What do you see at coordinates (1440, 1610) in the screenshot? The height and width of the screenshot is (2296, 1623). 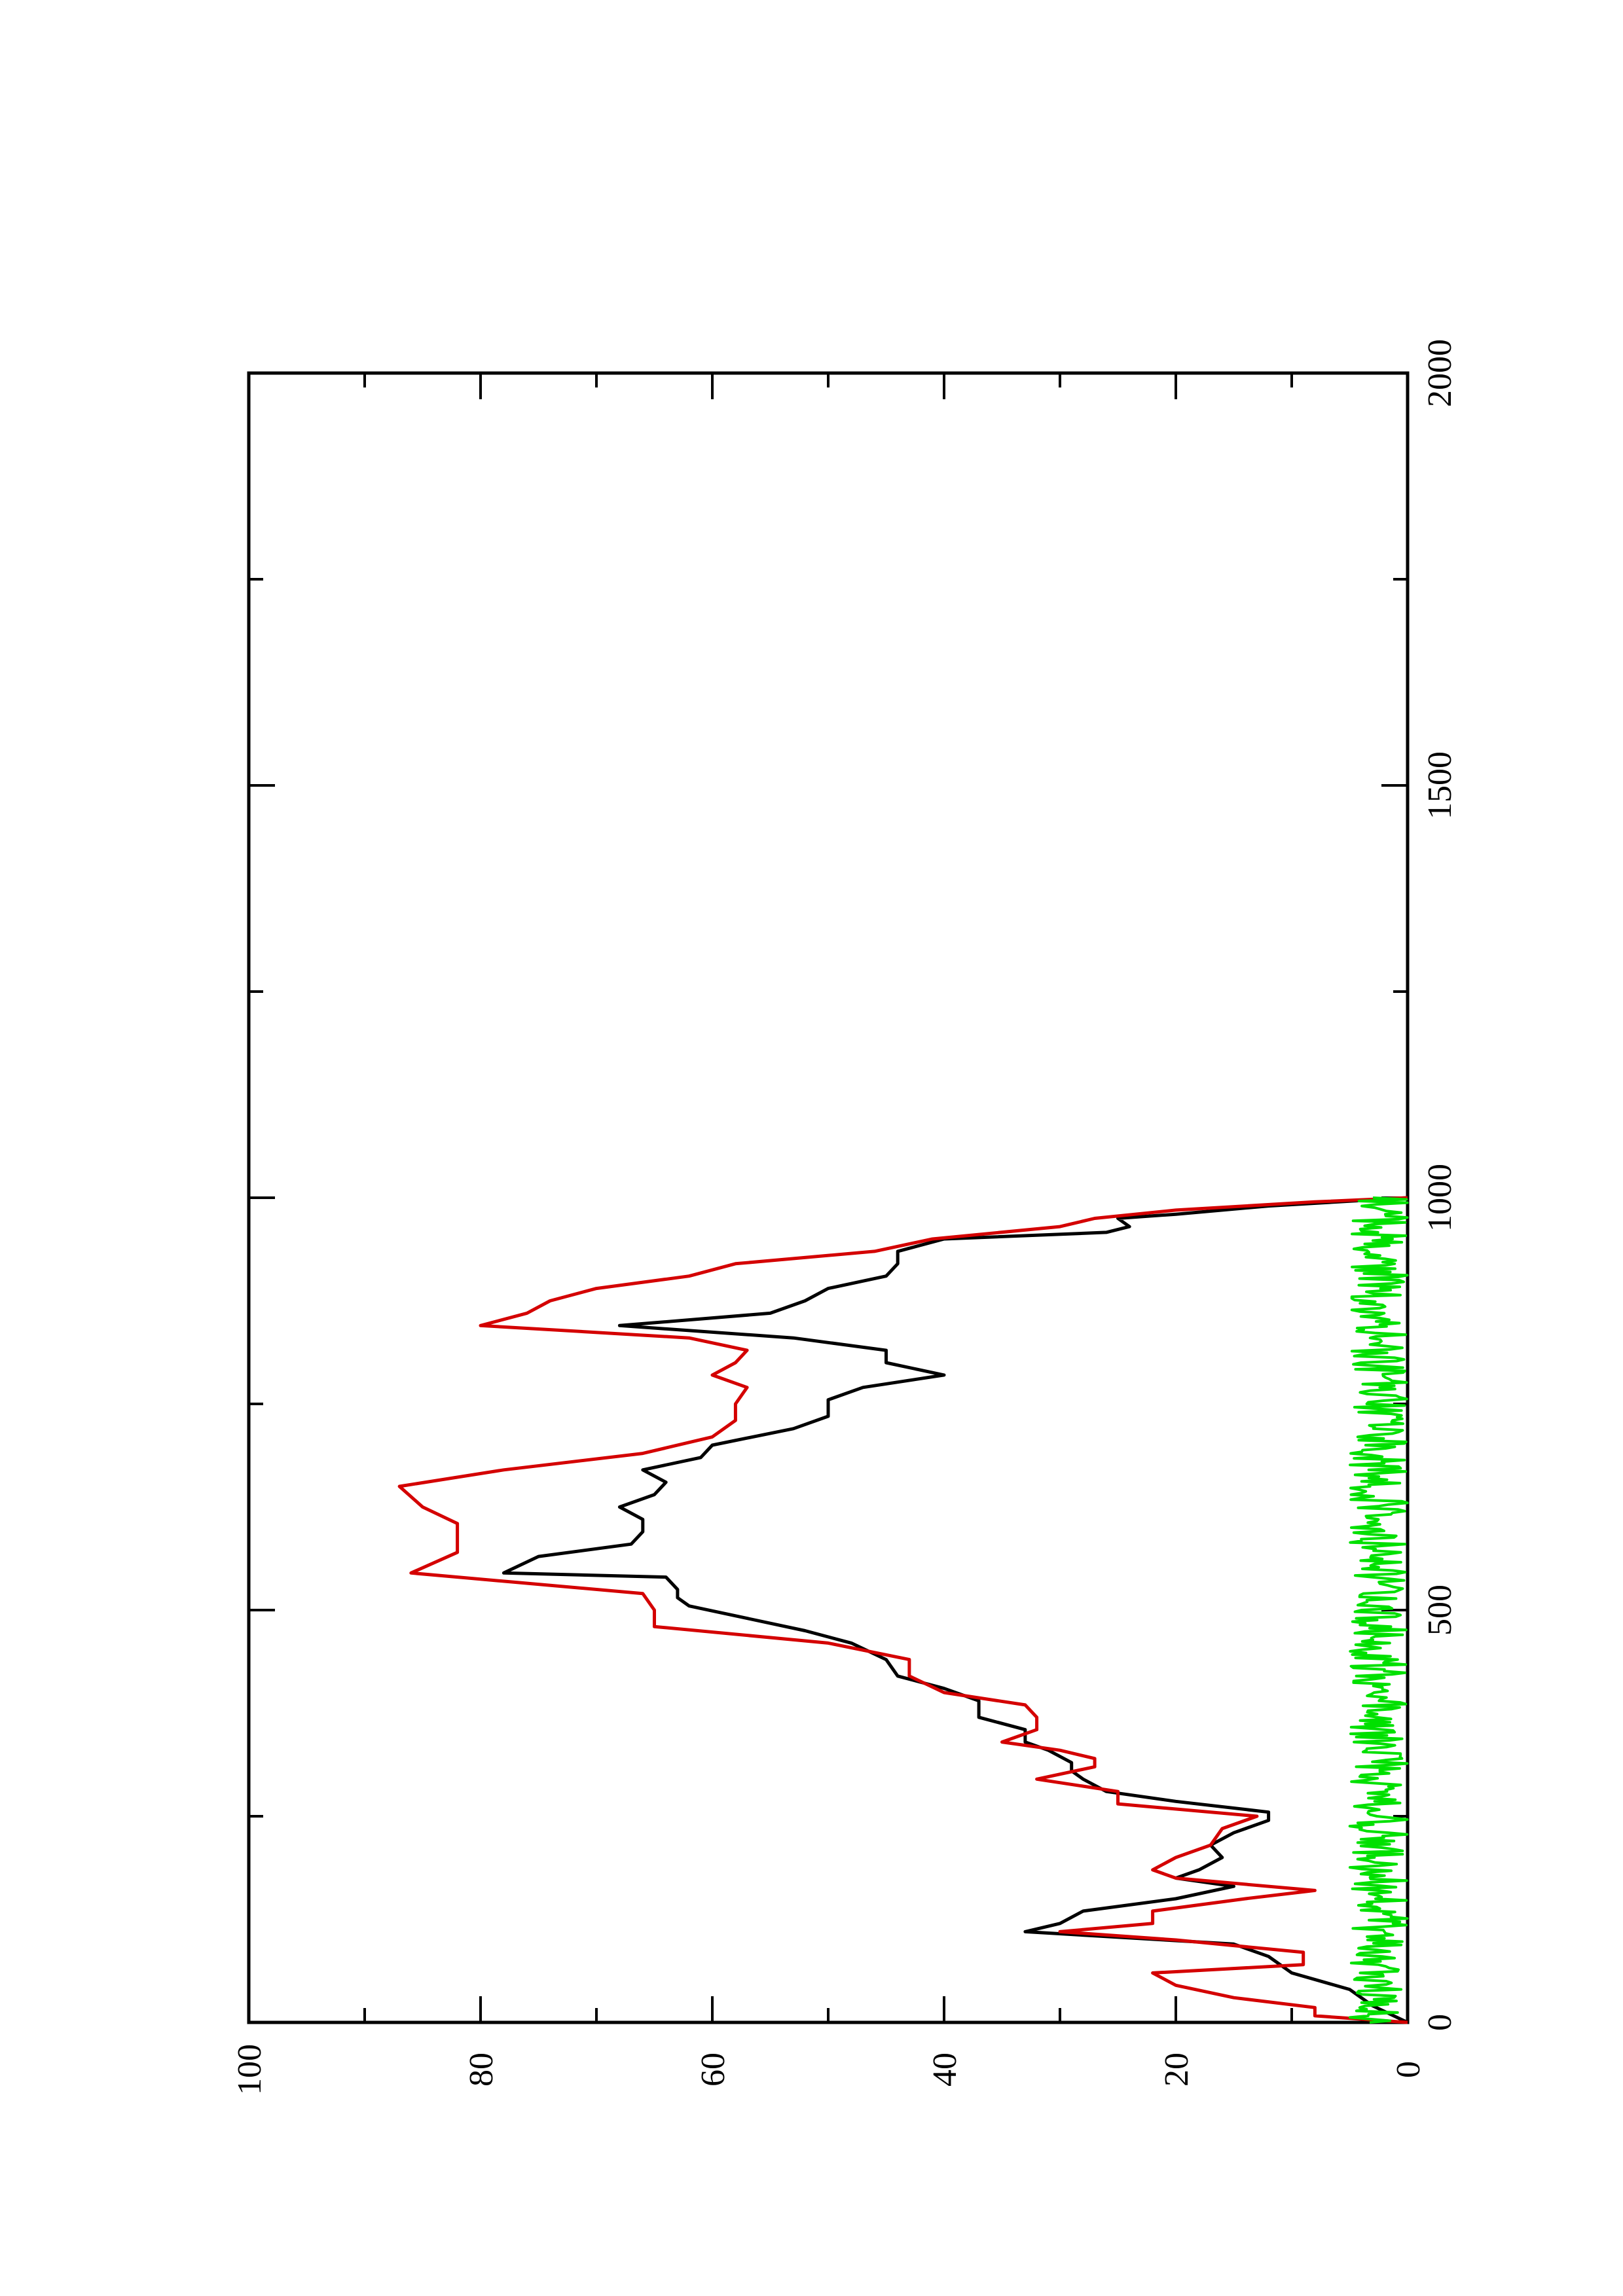 I see `x-tick-label: 500` at bounding box center [1440, 1610].